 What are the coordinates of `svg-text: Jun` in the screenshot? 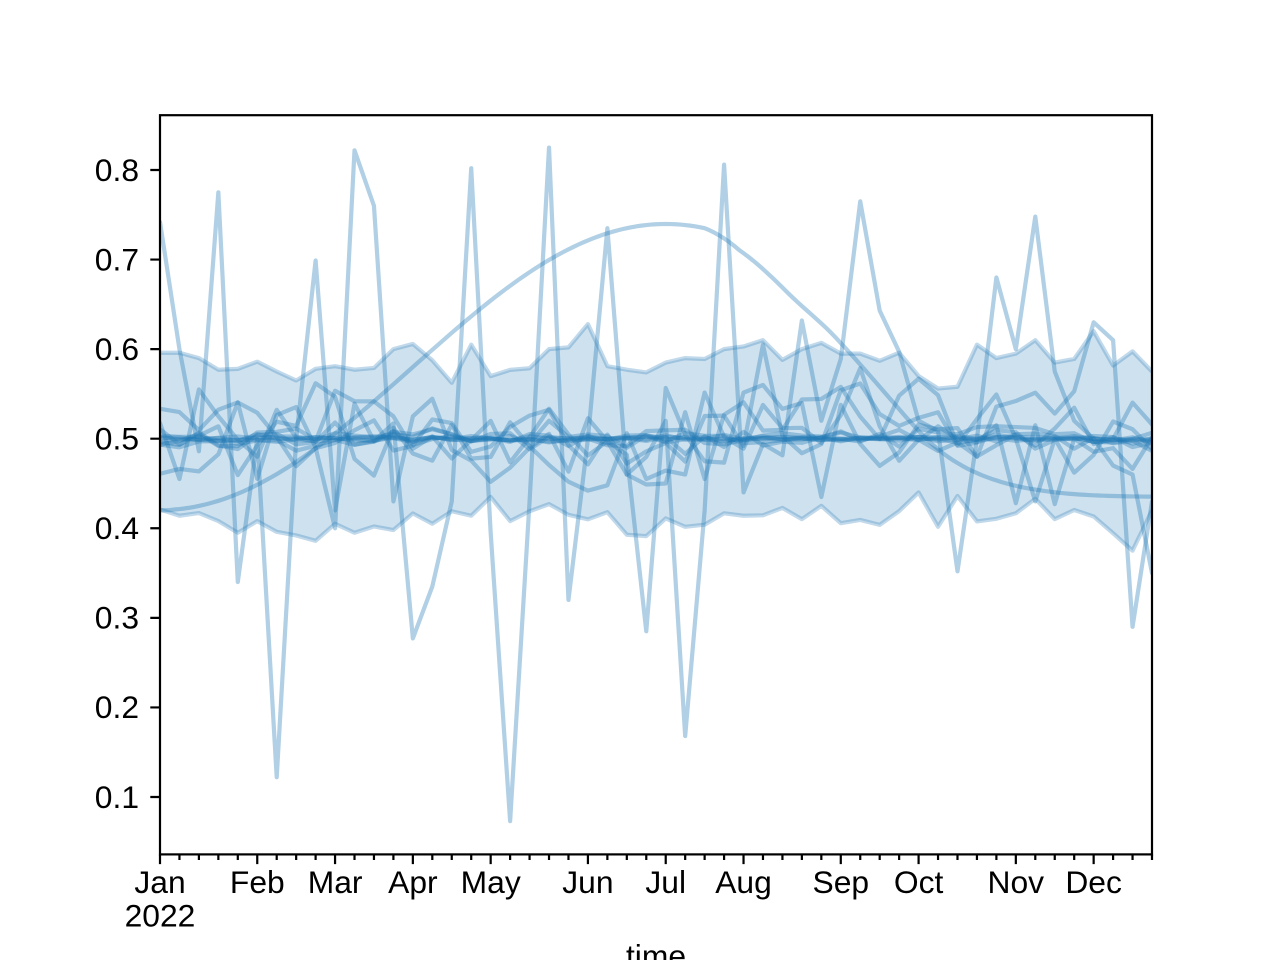 It's located at (587, 882).